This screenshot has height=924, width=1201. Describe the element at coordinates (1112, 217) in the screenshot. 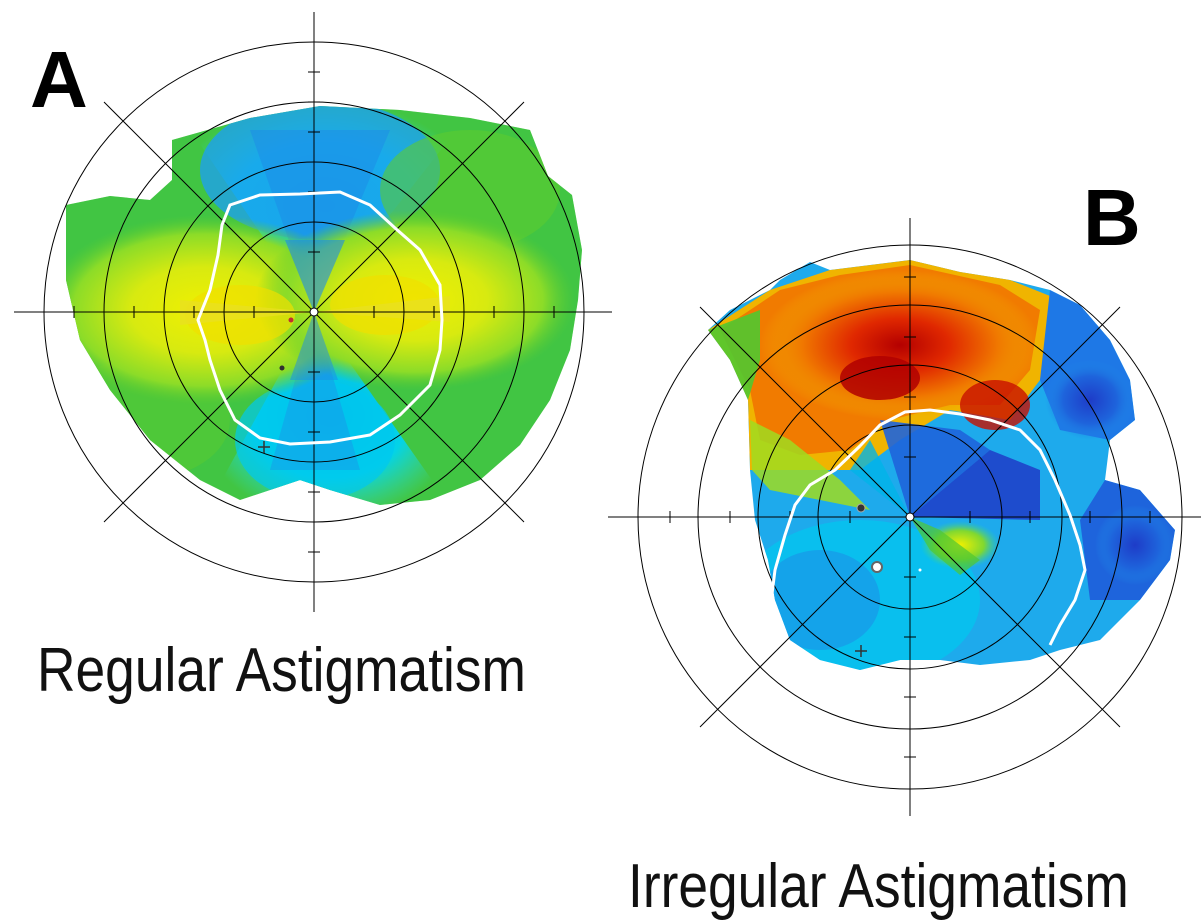

I see `panel-b-label: B` at that location.